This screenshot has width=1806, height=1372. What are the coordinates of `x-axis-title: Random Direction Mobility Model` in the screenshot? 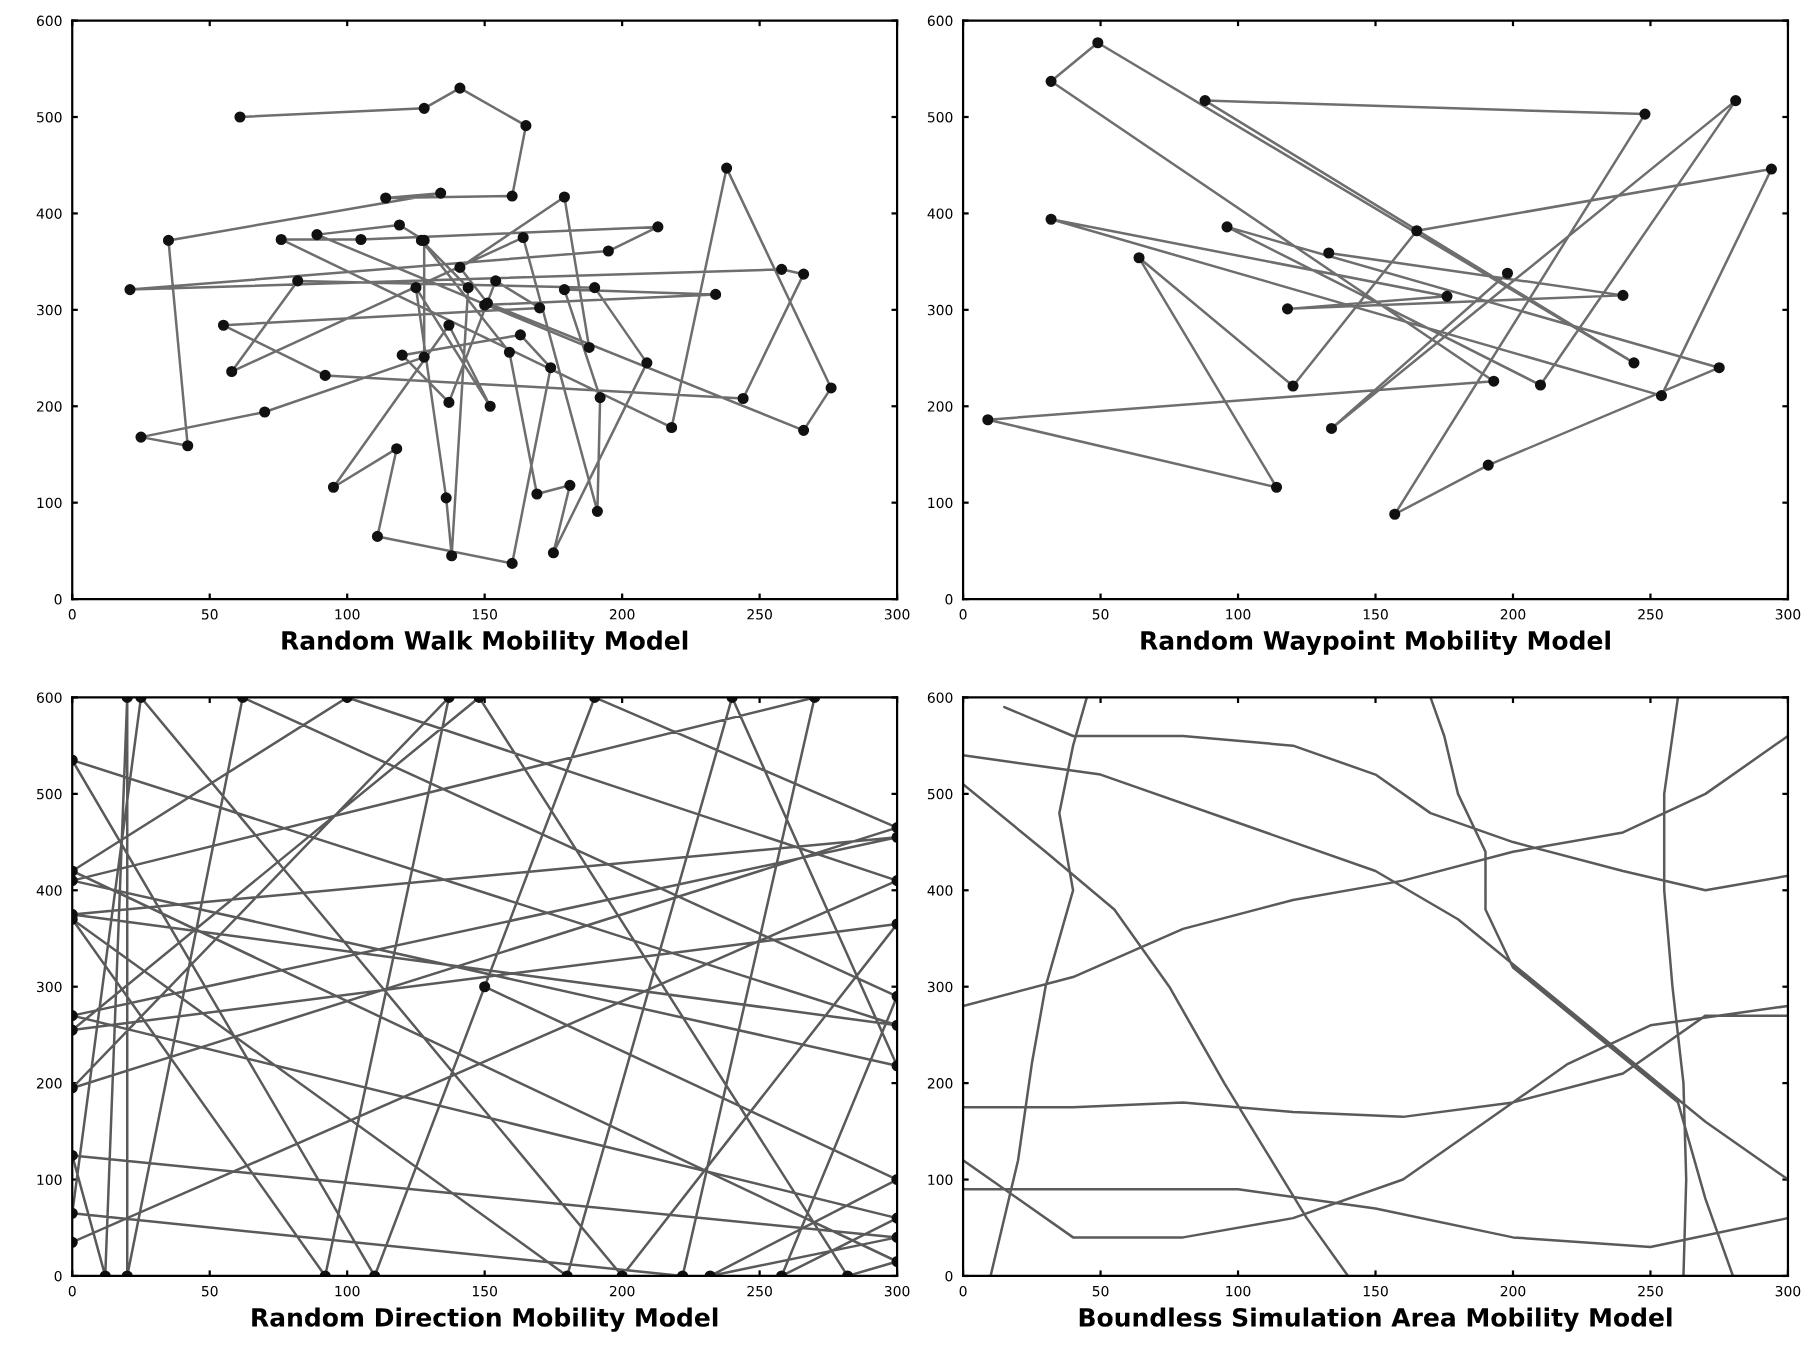 It's located at (485, 1319).